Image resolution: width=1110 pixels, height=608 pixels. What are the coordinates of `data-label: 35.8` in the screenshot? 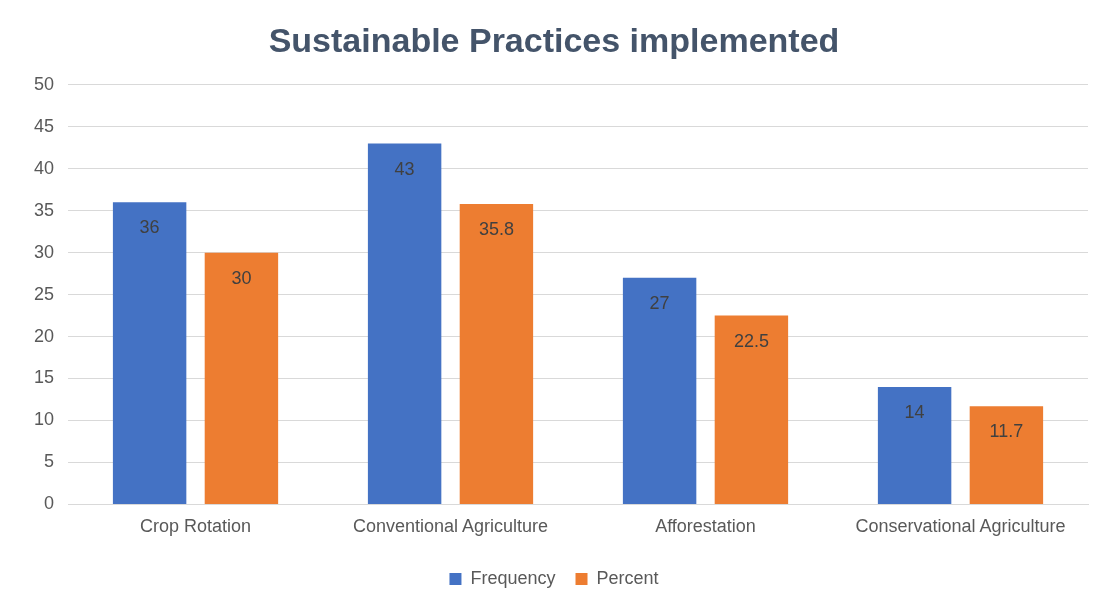 It's located at (496, 228).